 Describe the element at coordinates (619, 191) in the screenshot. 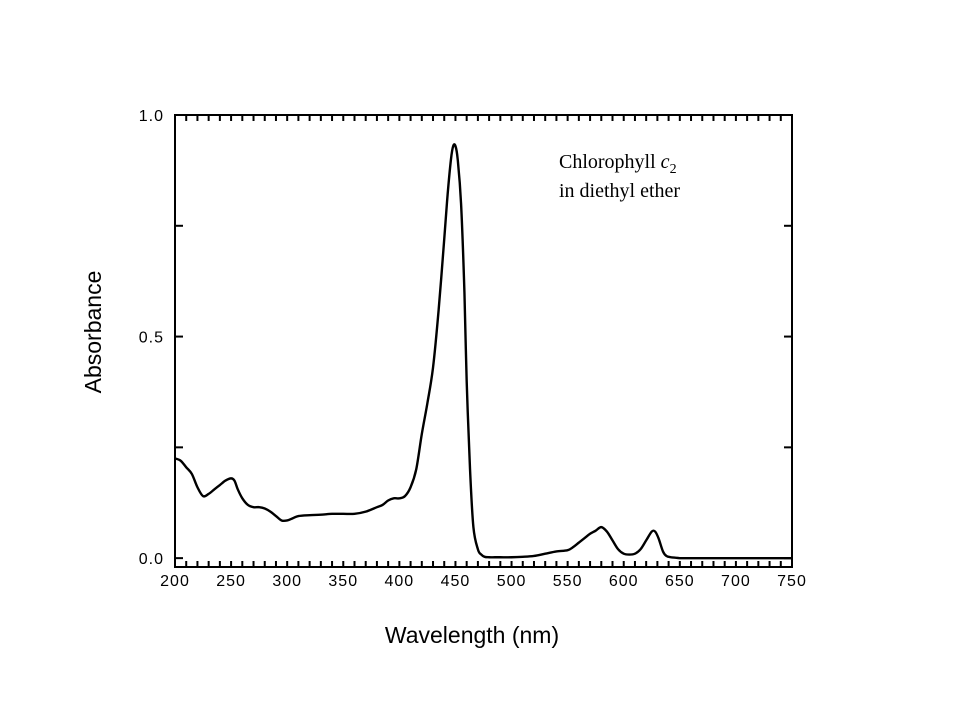

I see `annotation-line-2: in diethyl ether` at that location.